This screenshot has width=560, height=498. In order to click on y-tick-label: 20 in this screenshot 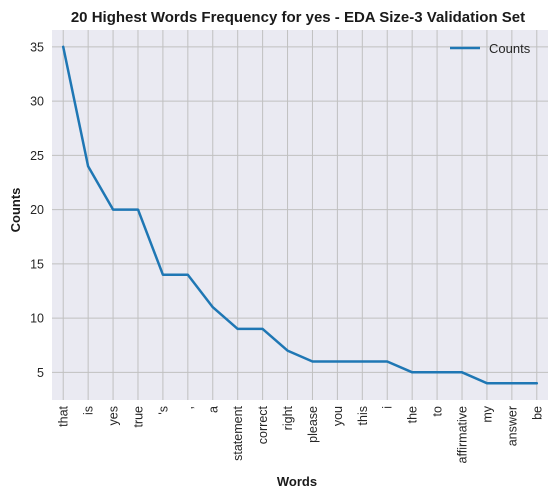, I will do `click(37, 210)`.